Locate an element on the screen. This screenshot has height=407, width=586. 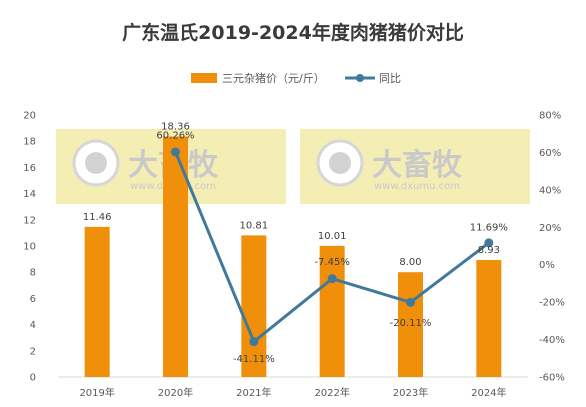
x-tick-label: 2020年 is located at coordinates (175, 392).